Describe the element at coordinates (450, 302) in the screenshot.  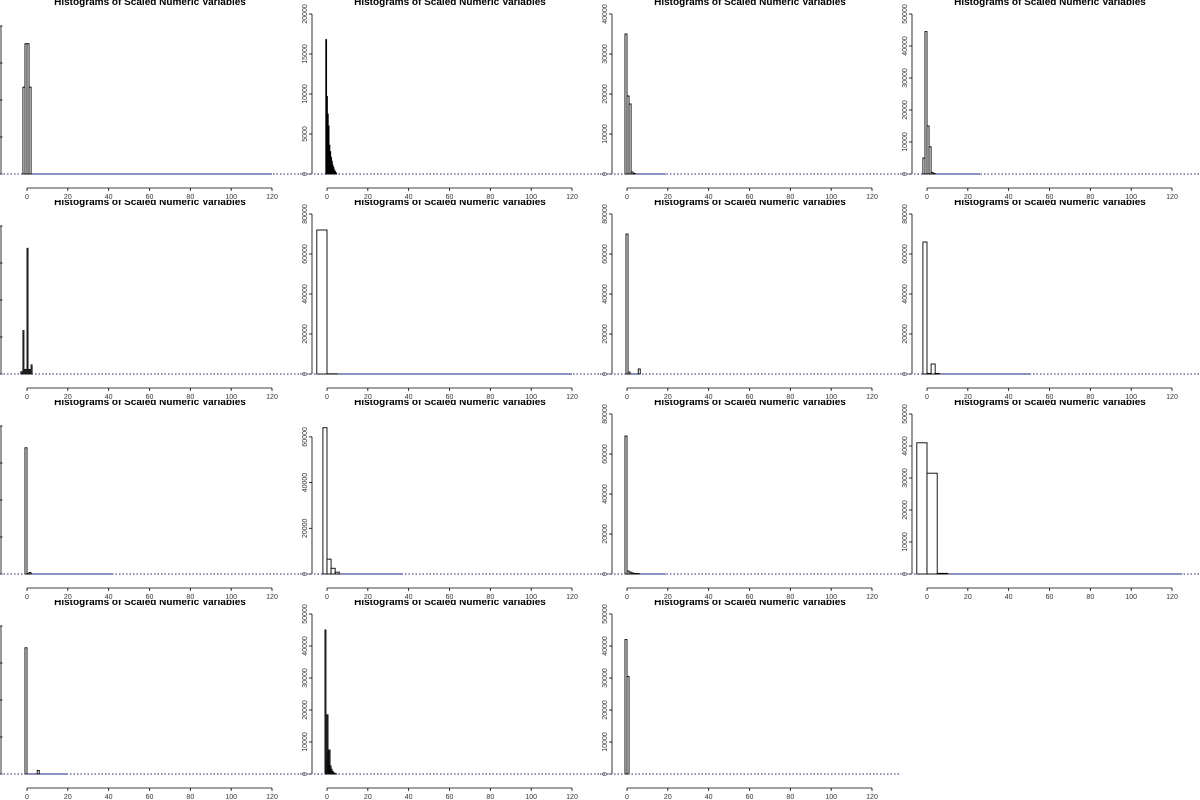
I see `histogram-plot: 0 20000 40000 60000 80000 0 20 40 60 80 100 120` at that location.